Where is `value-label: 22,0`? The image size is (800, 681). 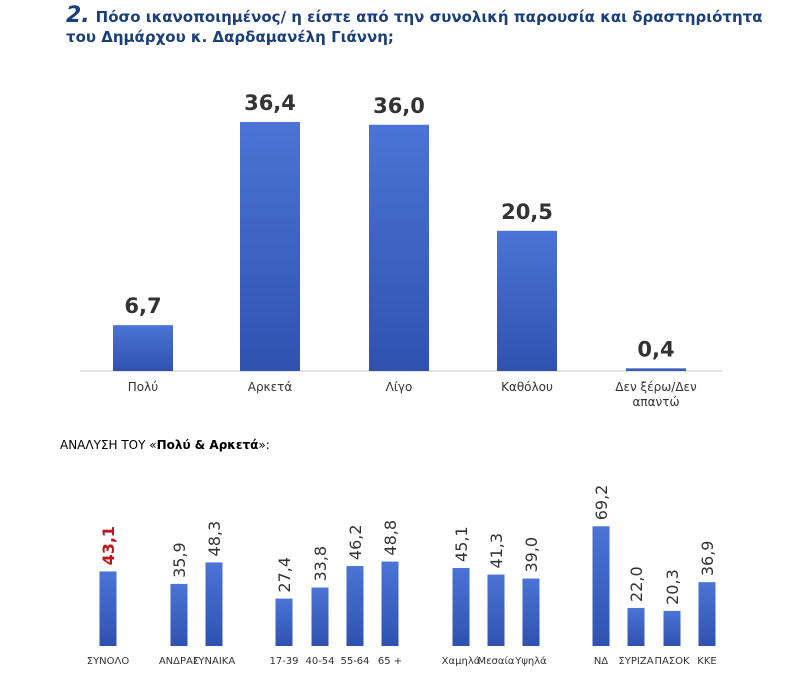 value-label: 22,0 is located at coordinates (636, 584).